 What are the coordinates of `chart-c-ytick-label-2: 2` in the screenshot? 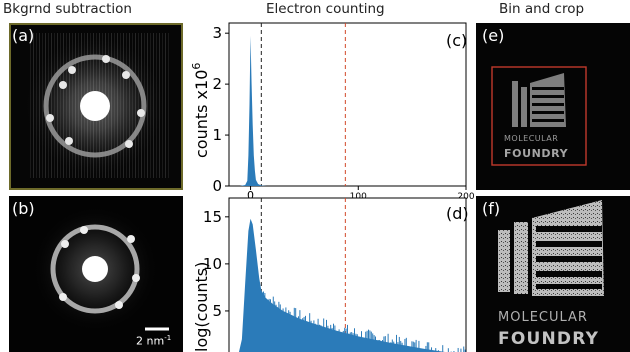 It's located at (217, 84).